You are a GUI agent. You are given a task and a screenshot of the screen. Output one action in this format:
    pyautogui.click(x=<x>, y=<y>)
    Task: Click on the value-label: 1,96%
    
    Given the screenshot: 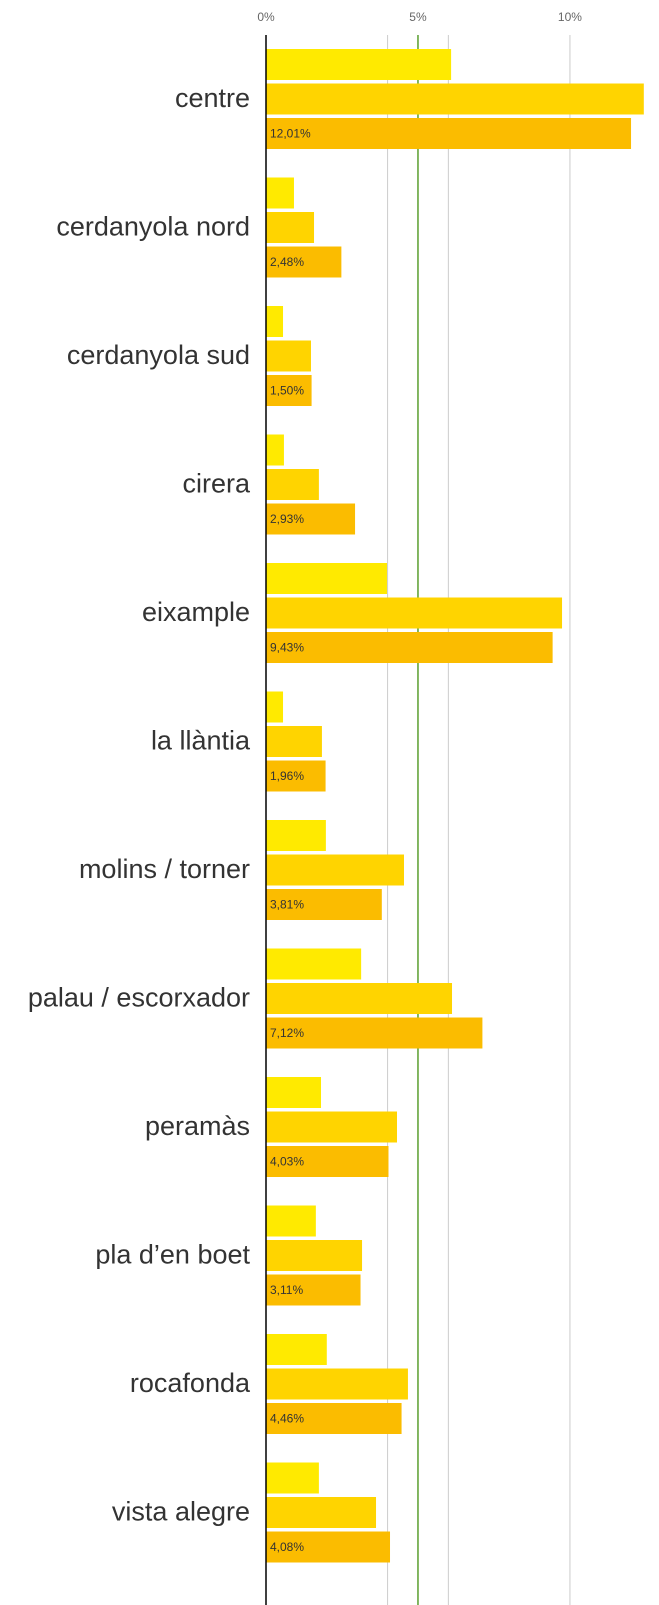 What is the action you would take?
    pyautogui.click(x=287, y=776)
    